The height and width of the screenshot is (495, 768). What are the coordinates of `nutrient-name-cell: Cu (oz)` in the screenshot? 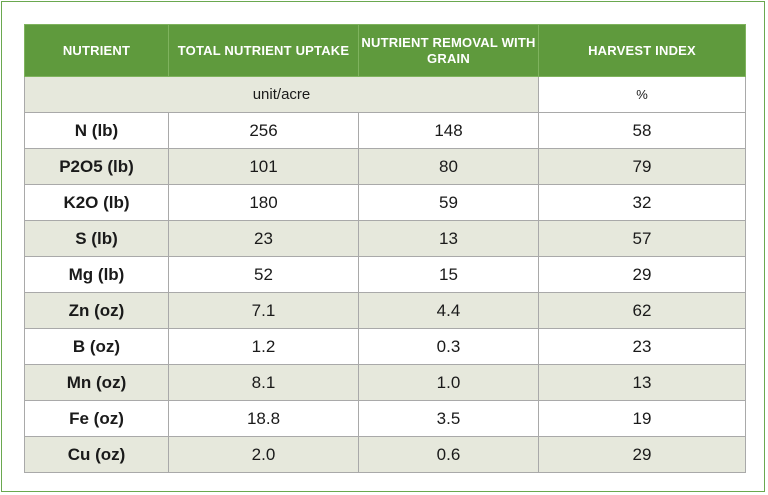 It's located at (96, 454).